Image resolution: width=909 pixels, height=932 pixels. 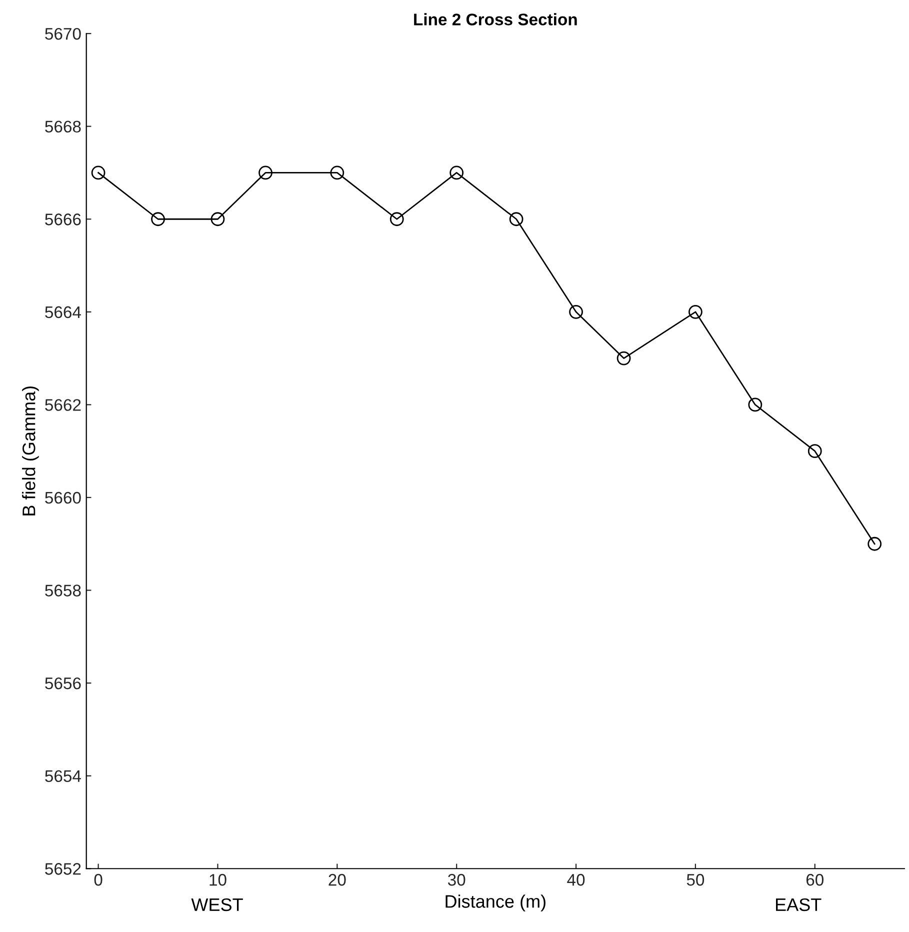 What do you see at coordinates (815, 880) in the screenshot?
I see `x-tick-label: 60` at bounding box center [815, 880].